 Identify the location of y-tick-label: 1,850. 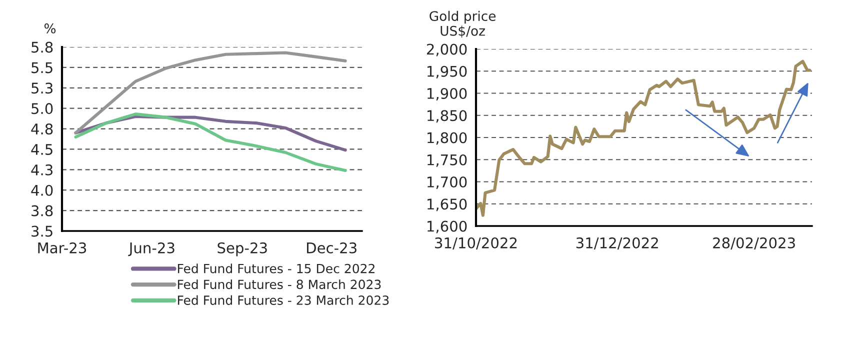
(447, 116).